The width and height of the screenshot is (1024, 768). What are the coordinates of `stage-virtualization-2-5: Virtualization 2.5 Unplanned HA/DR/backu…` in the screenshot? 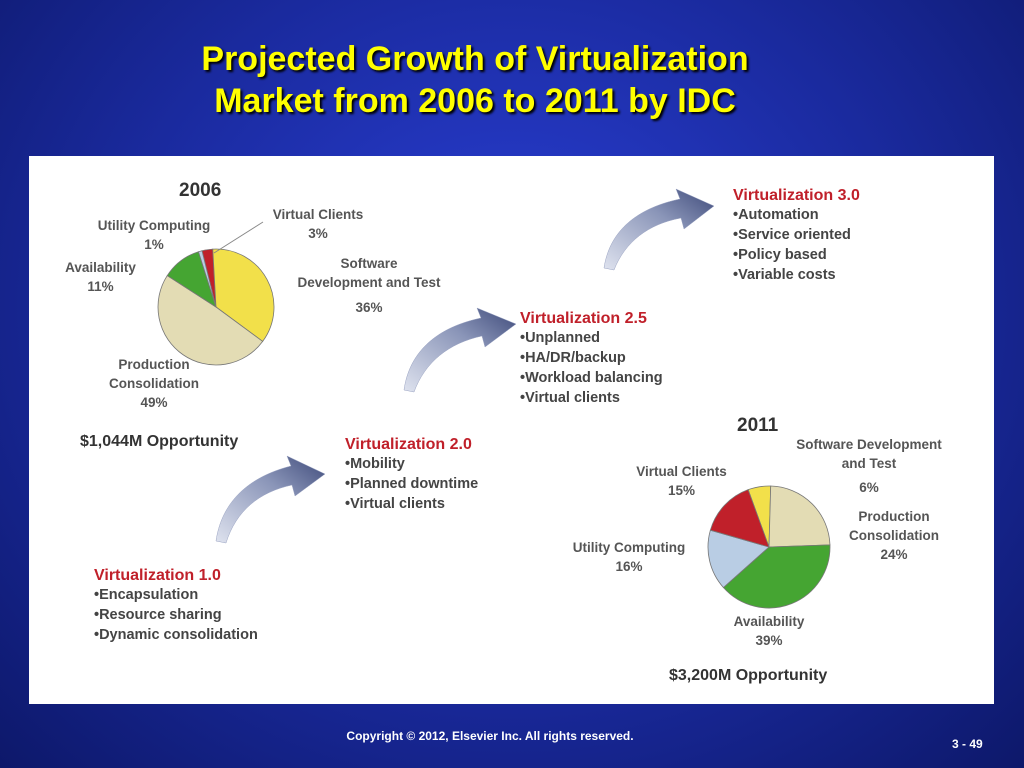 It's located at (591, 359).